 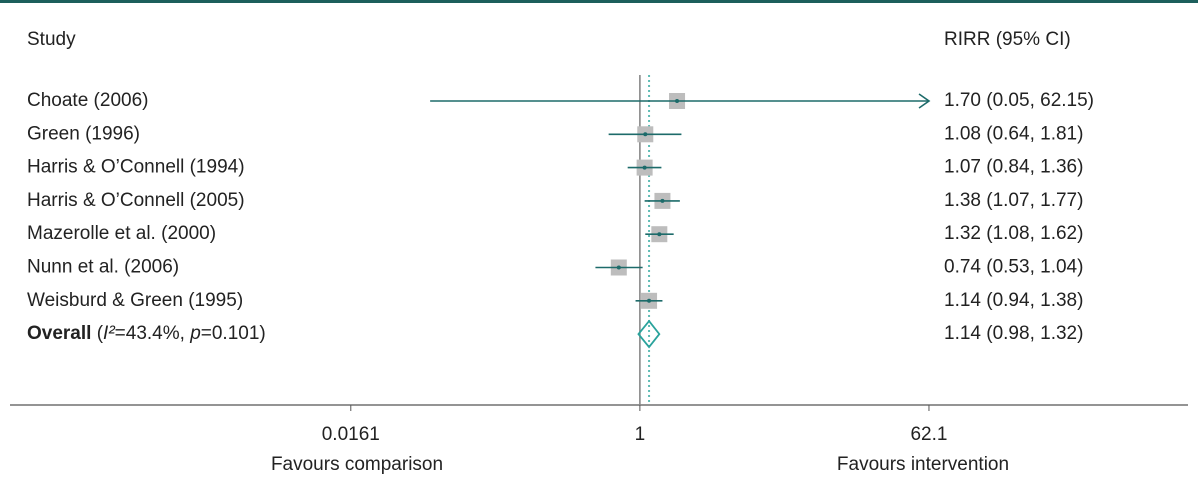 I want to click on ci-label: 1.70 (0.05, 62.15), so click(x=1019, y=100).